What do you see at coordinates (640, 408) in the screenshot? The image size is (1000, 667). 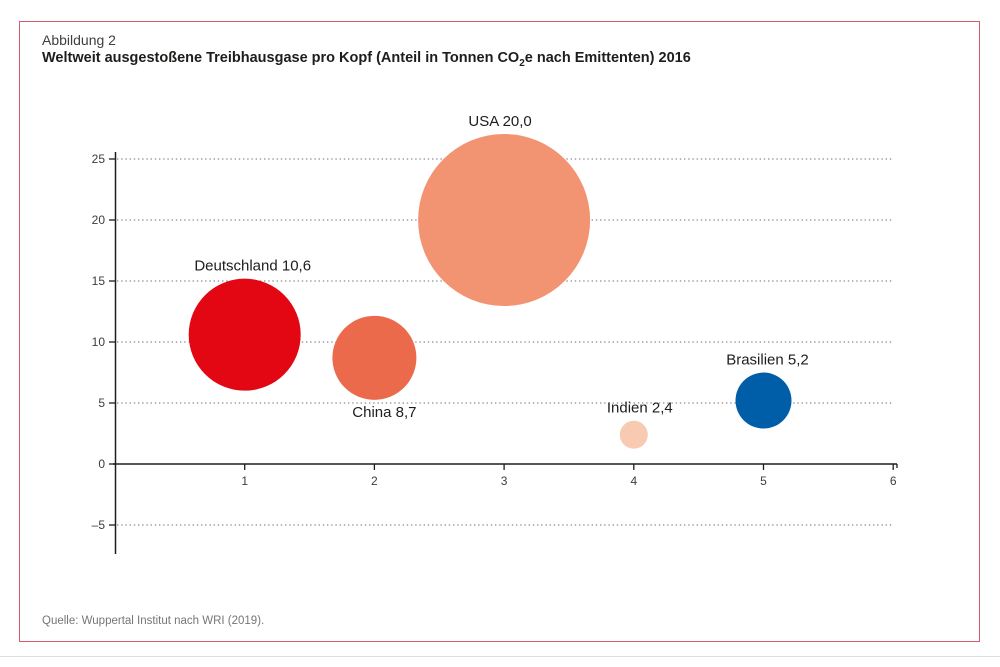 I see `bubble-label-indien: Indien 2,4` at bounding box center [640, 408].